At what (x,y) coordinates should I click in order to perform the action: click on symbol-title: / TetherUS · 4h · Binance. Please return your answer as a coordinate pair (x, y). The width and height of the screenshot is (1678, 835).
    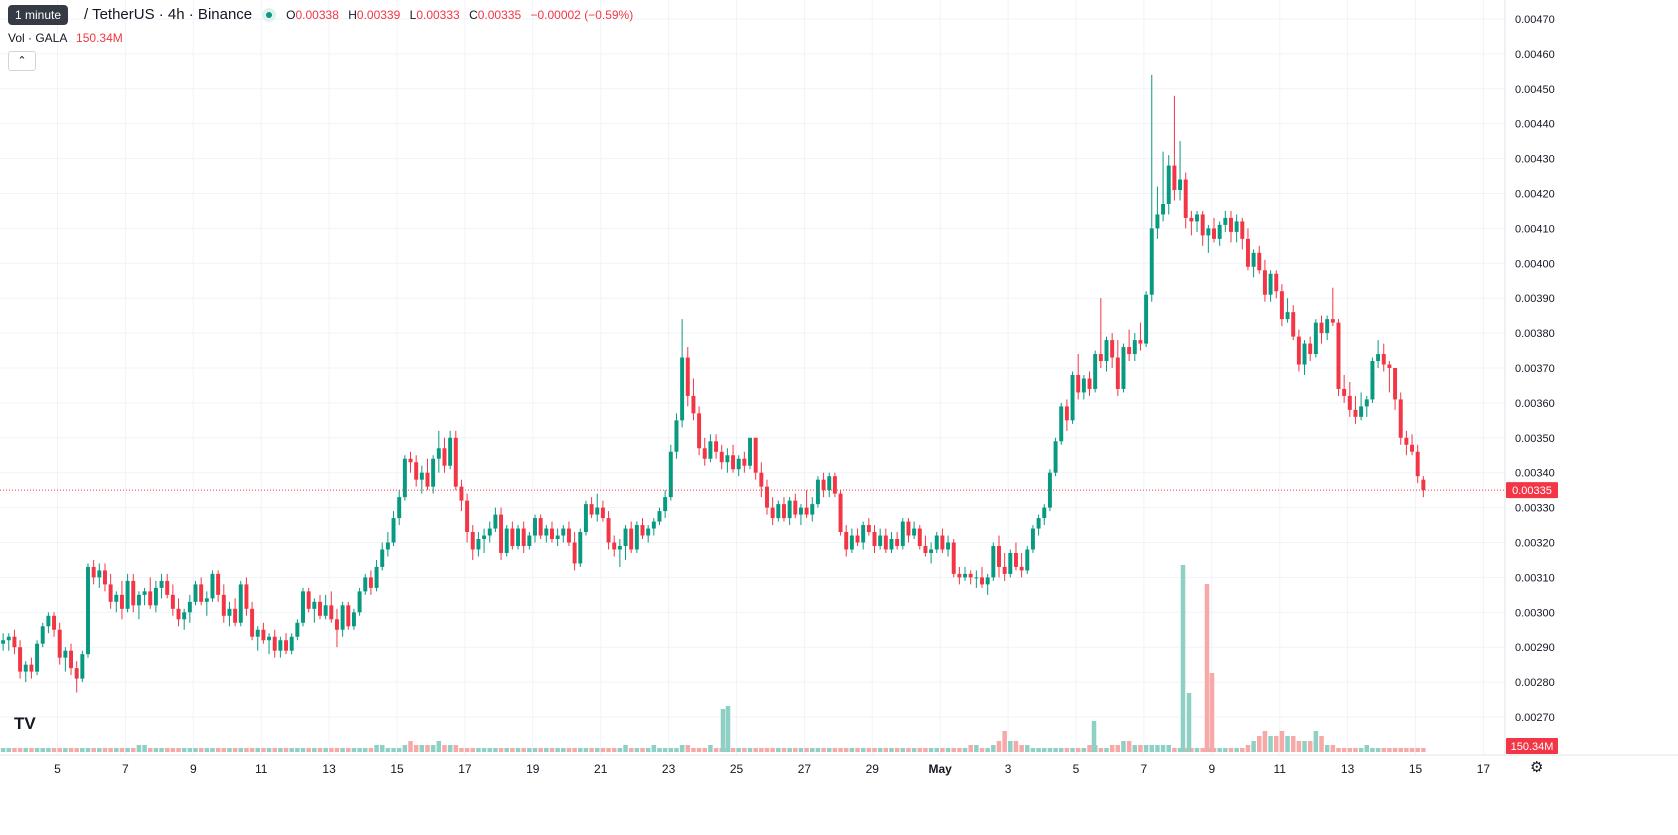
    Looking at the image, I should click on (168, 14).